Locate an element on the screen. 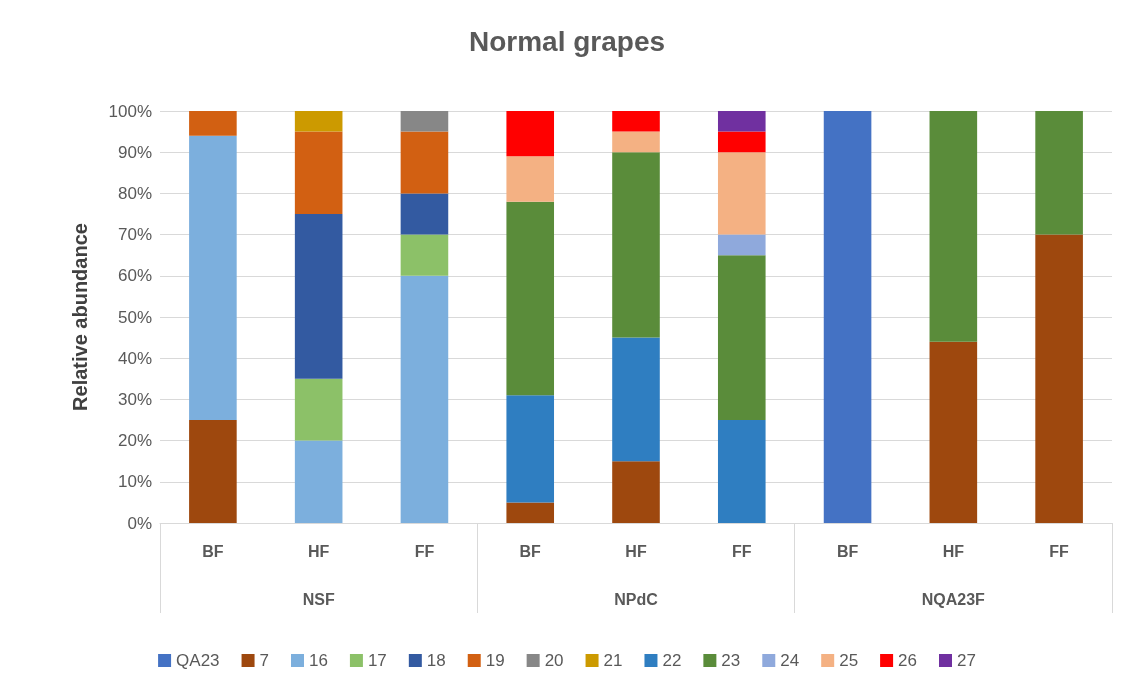  legend-label: QA23 is located at coordinates (198, 660).